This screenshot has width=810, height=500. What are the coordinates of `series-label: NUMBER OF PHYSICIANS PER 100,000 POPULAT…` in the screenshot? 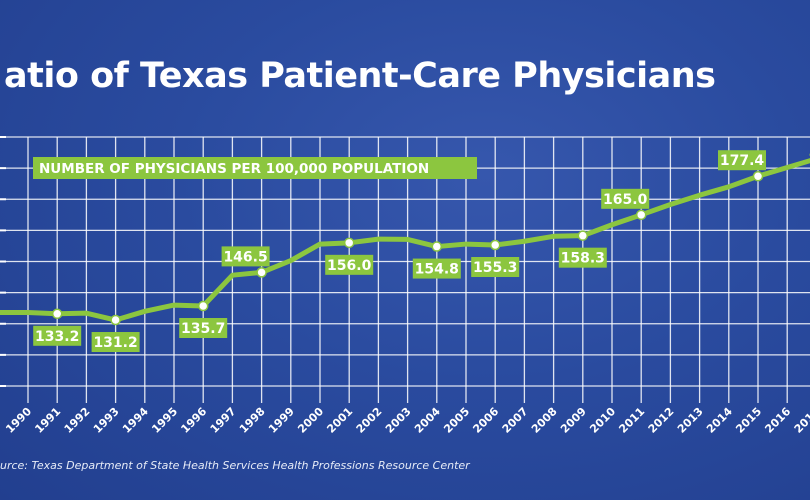 It's located at (234, 169).